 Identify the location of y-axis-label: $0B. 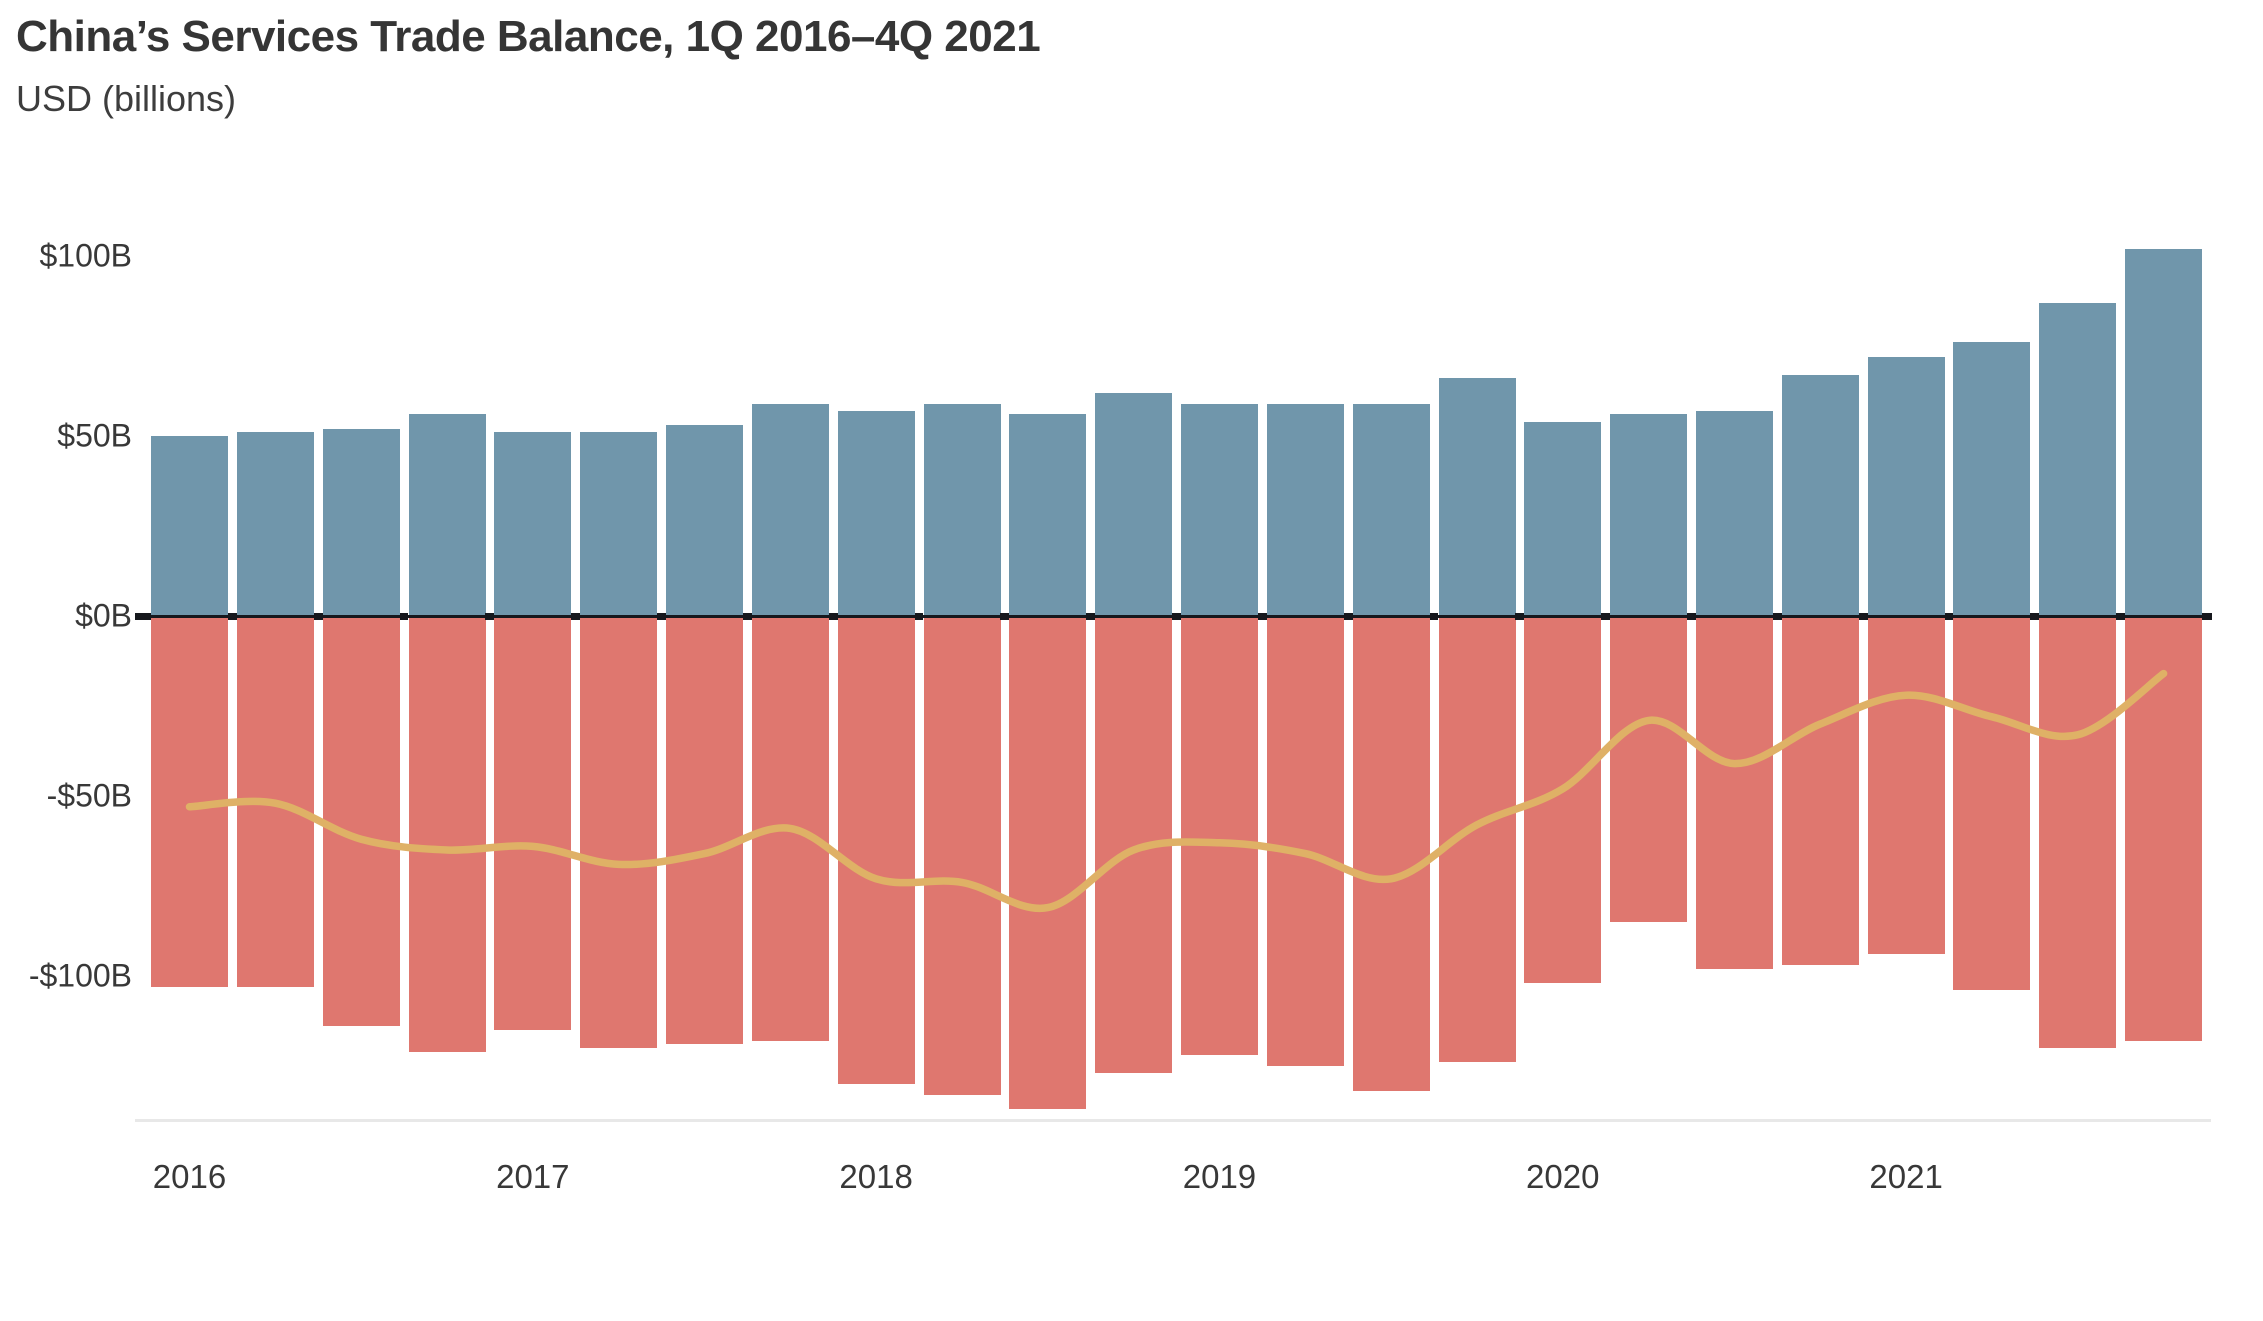
(103, 615).